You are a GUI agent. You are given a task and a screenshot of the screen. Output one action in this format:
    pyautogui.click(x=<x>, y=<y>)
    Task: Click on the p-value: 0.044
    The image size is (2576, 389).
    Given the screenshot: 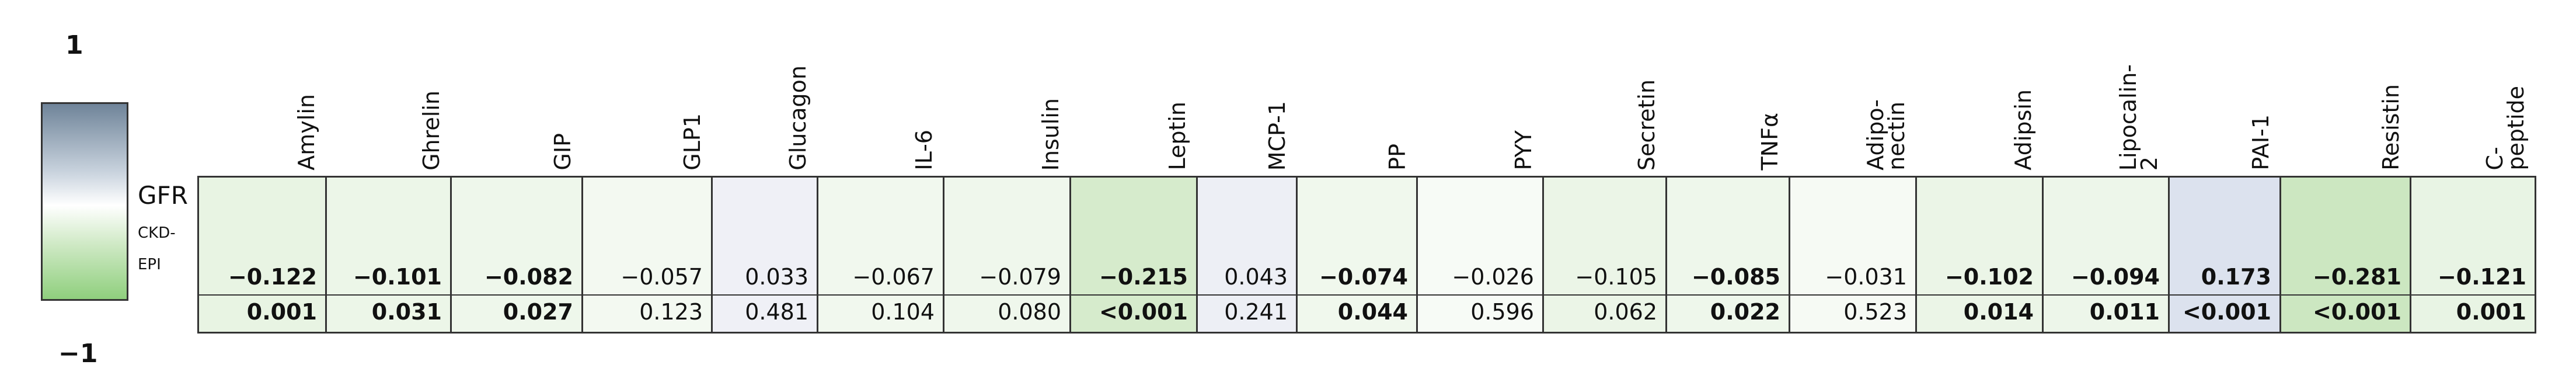 What is the action you would take?
    pyautogui.click(x=1372, y=312)
    